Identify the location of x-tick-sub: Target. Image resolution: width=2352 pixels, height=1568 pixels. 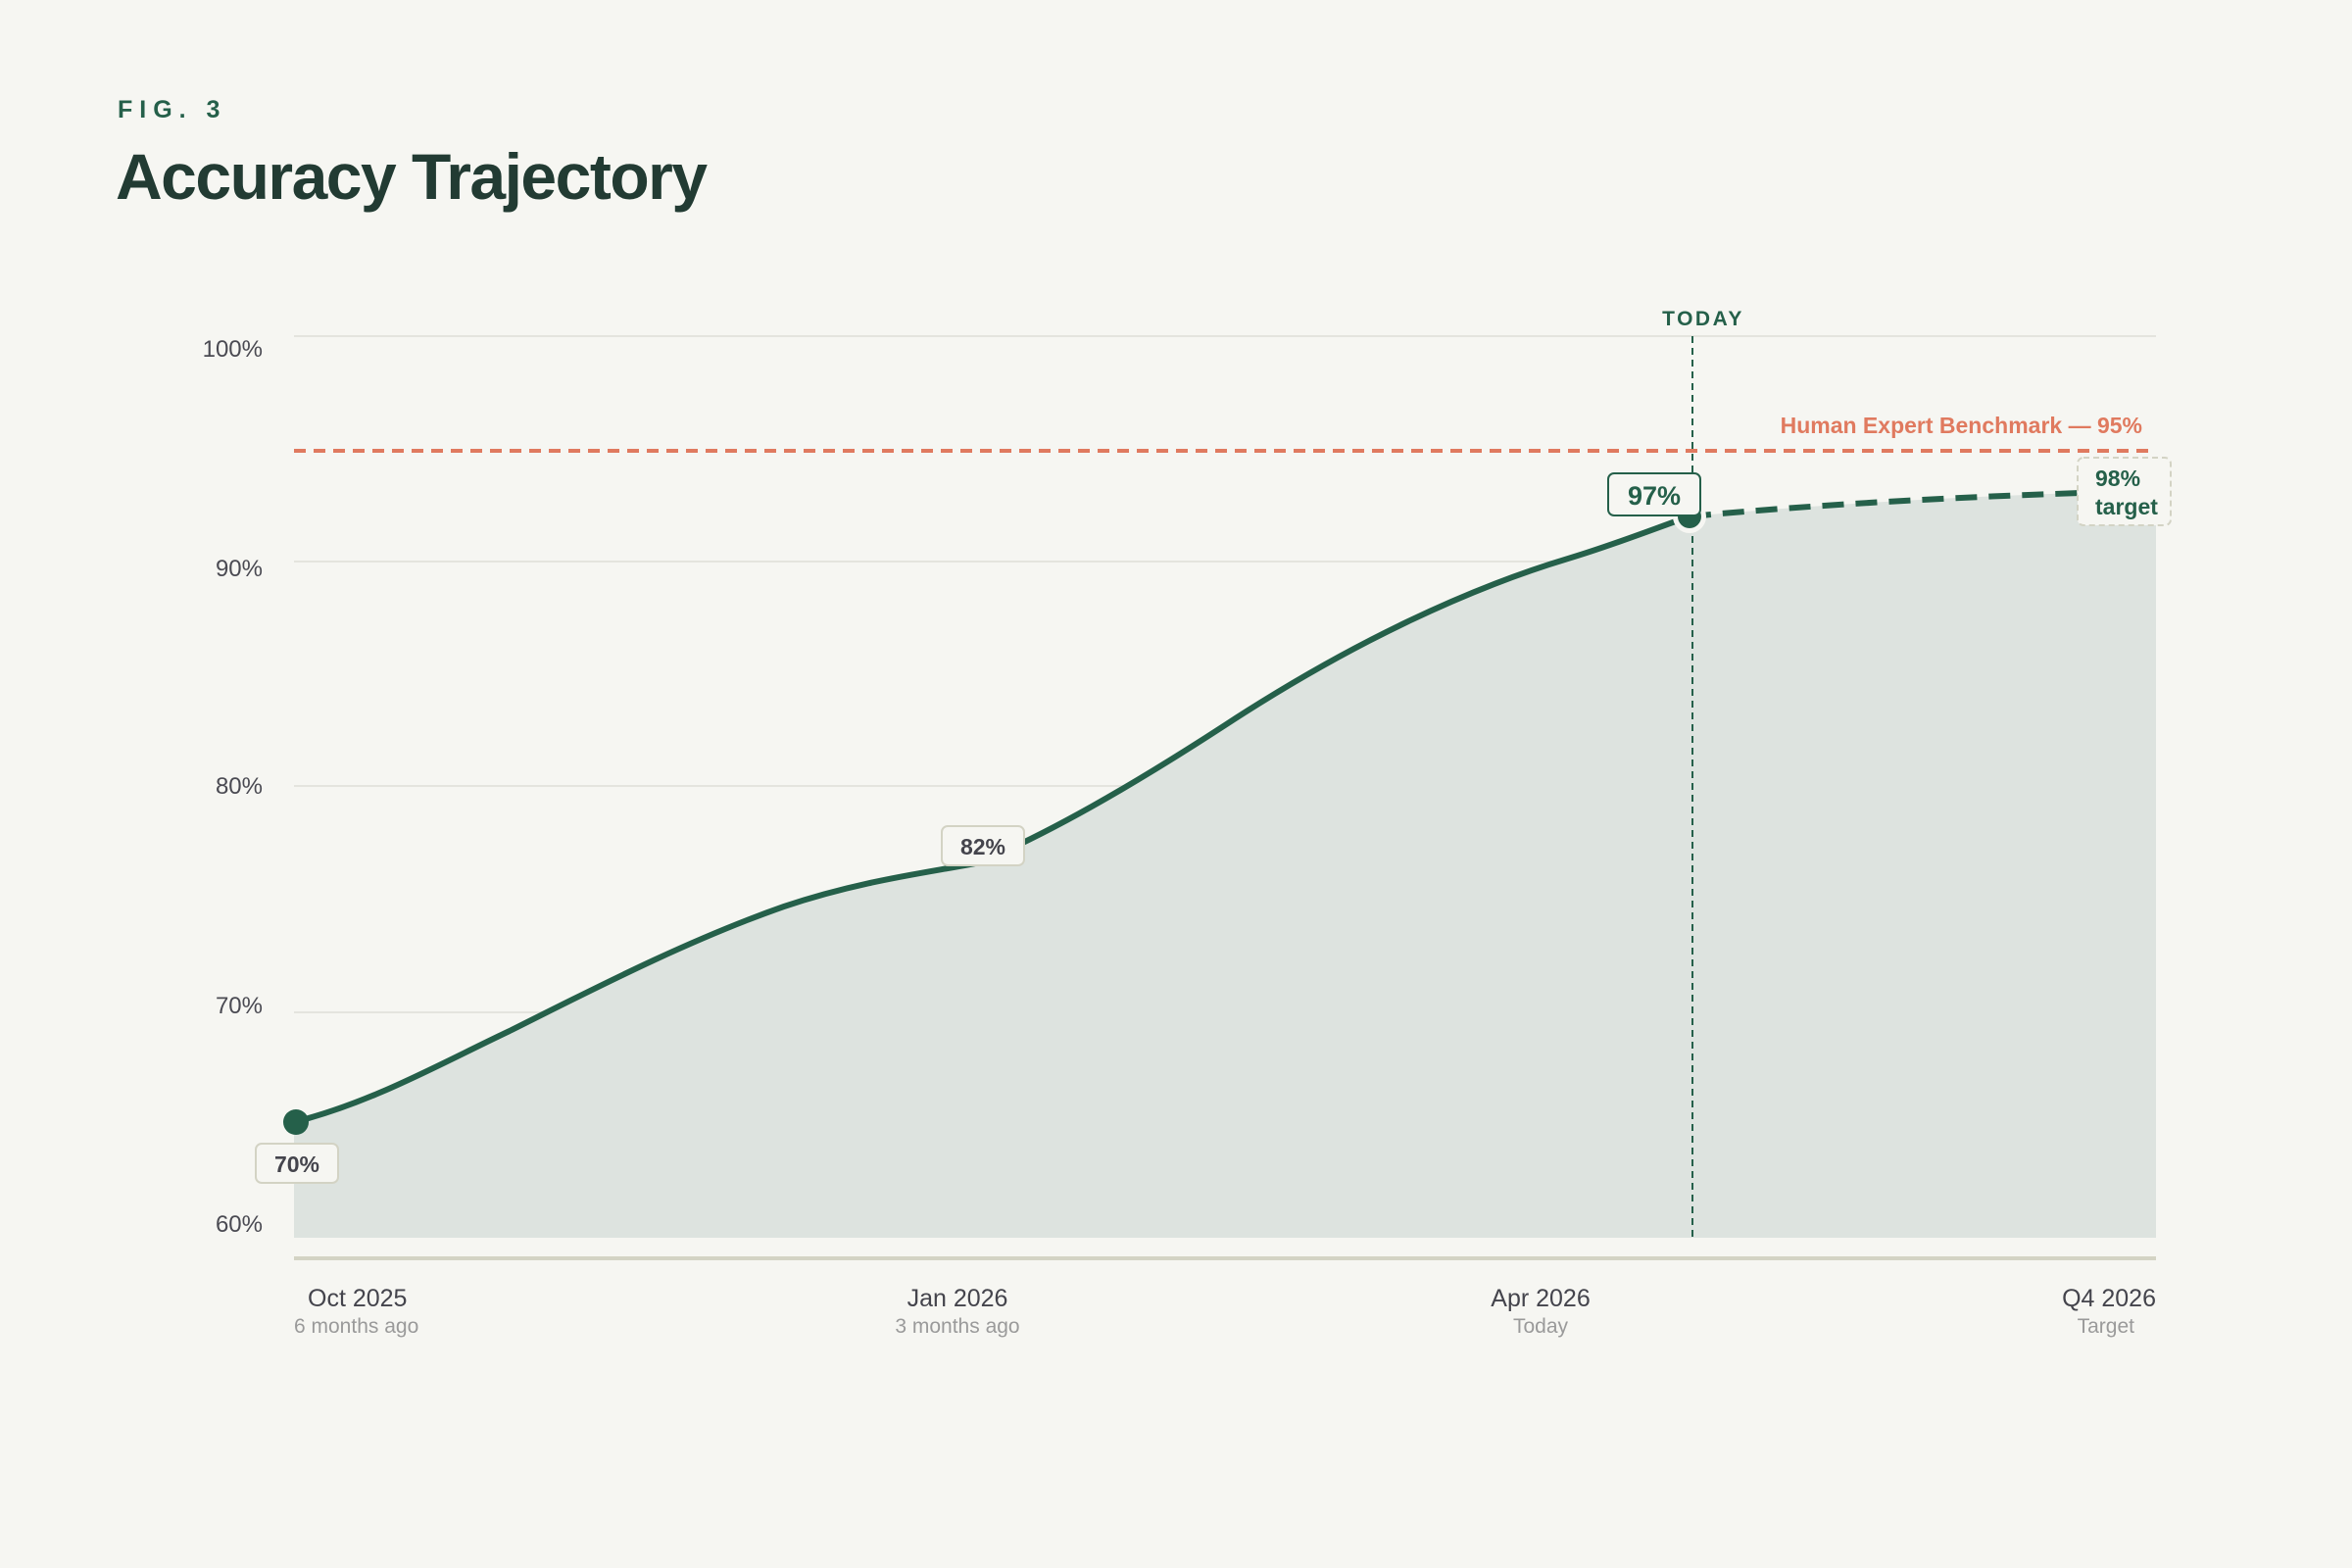
(2106, 1326).